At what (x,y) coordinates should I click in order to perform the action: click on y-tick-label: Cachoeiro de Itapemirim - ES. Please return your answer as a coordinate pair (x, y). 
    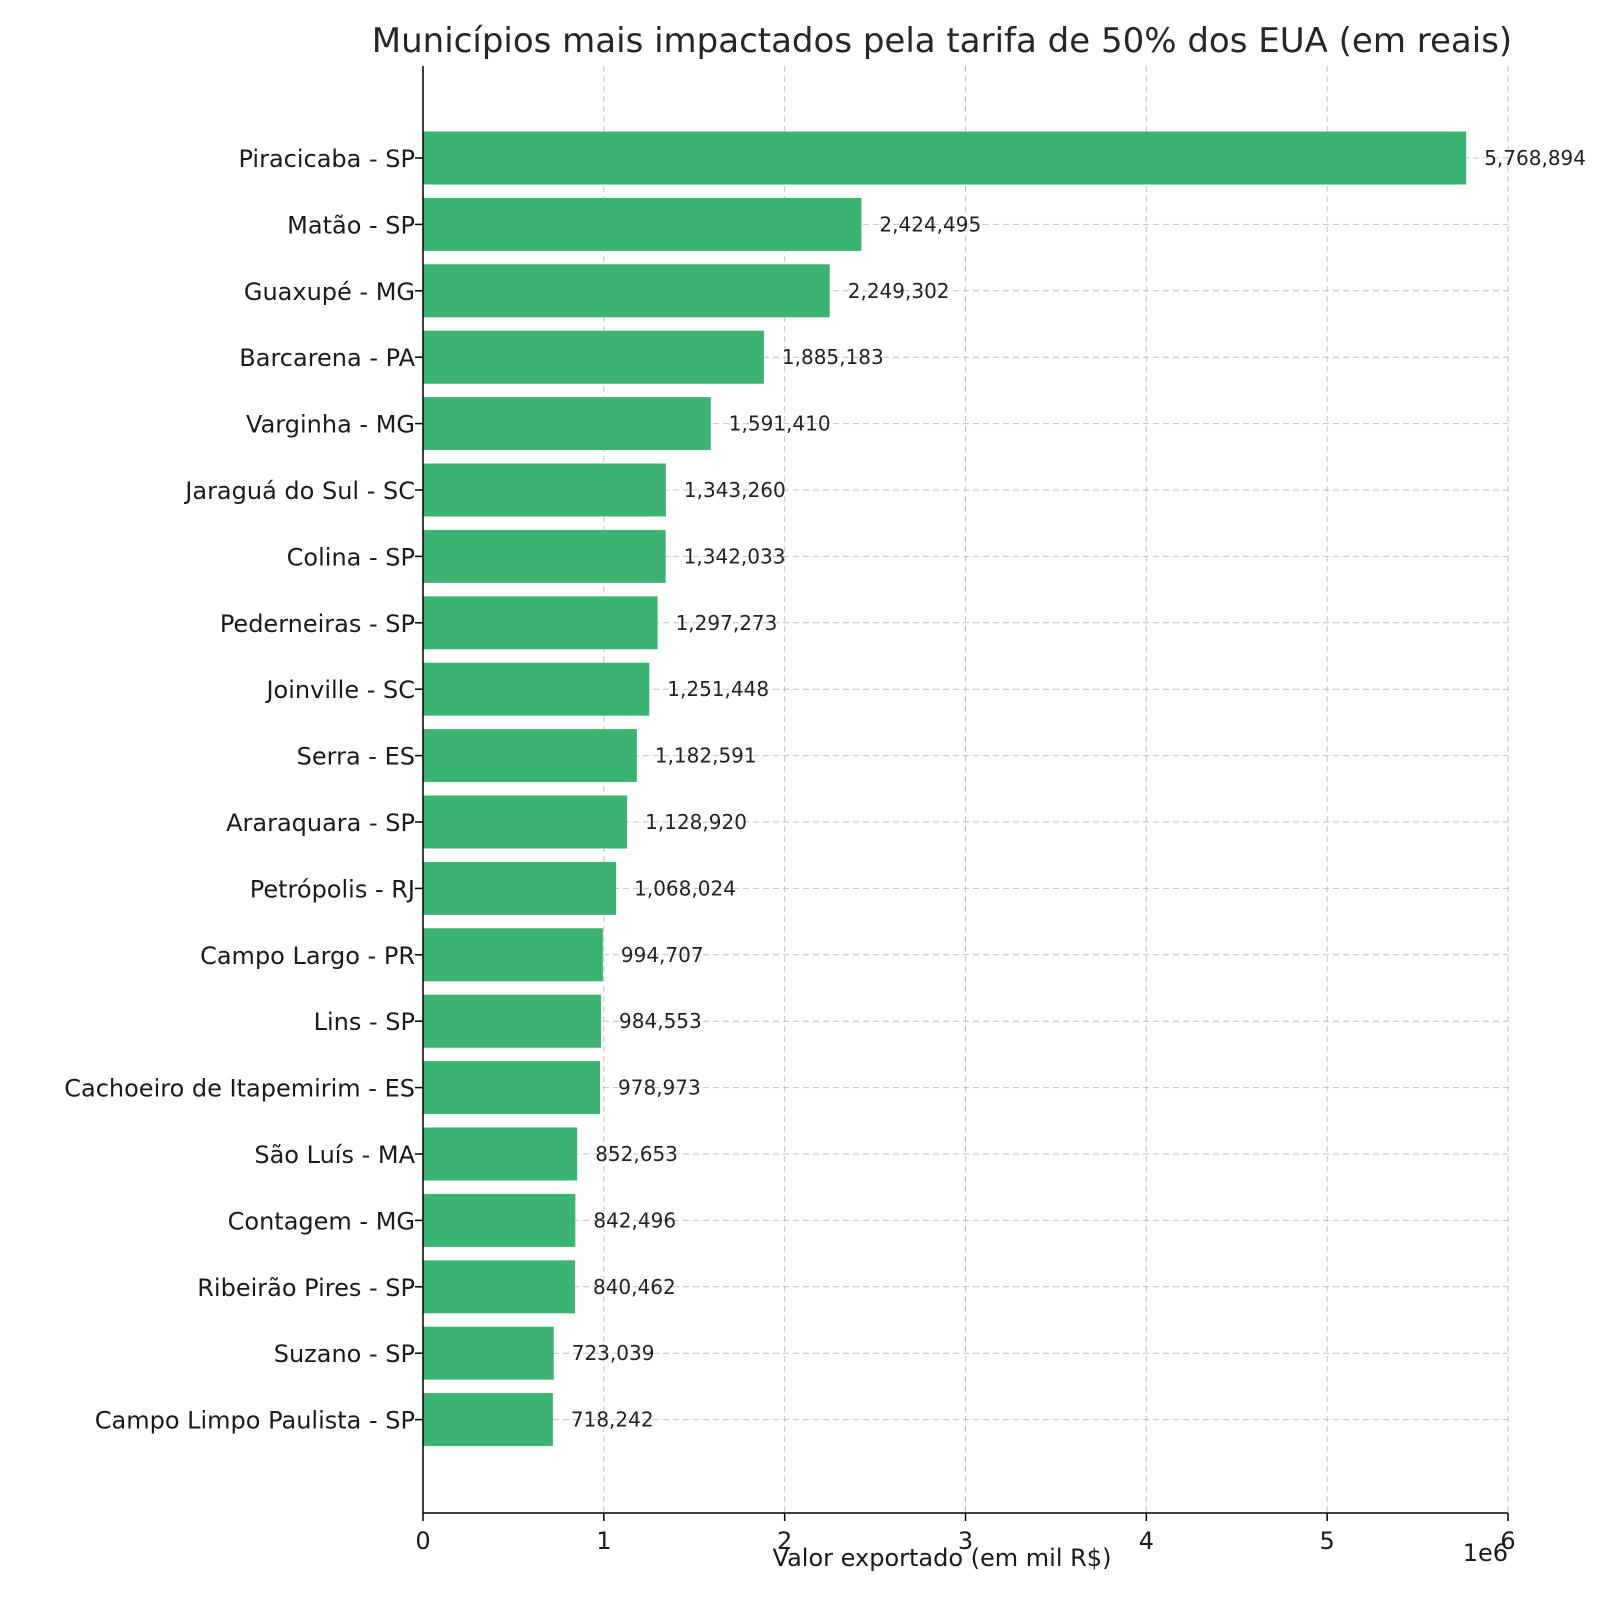
    Looking at the image, I should click on (239, 1089).